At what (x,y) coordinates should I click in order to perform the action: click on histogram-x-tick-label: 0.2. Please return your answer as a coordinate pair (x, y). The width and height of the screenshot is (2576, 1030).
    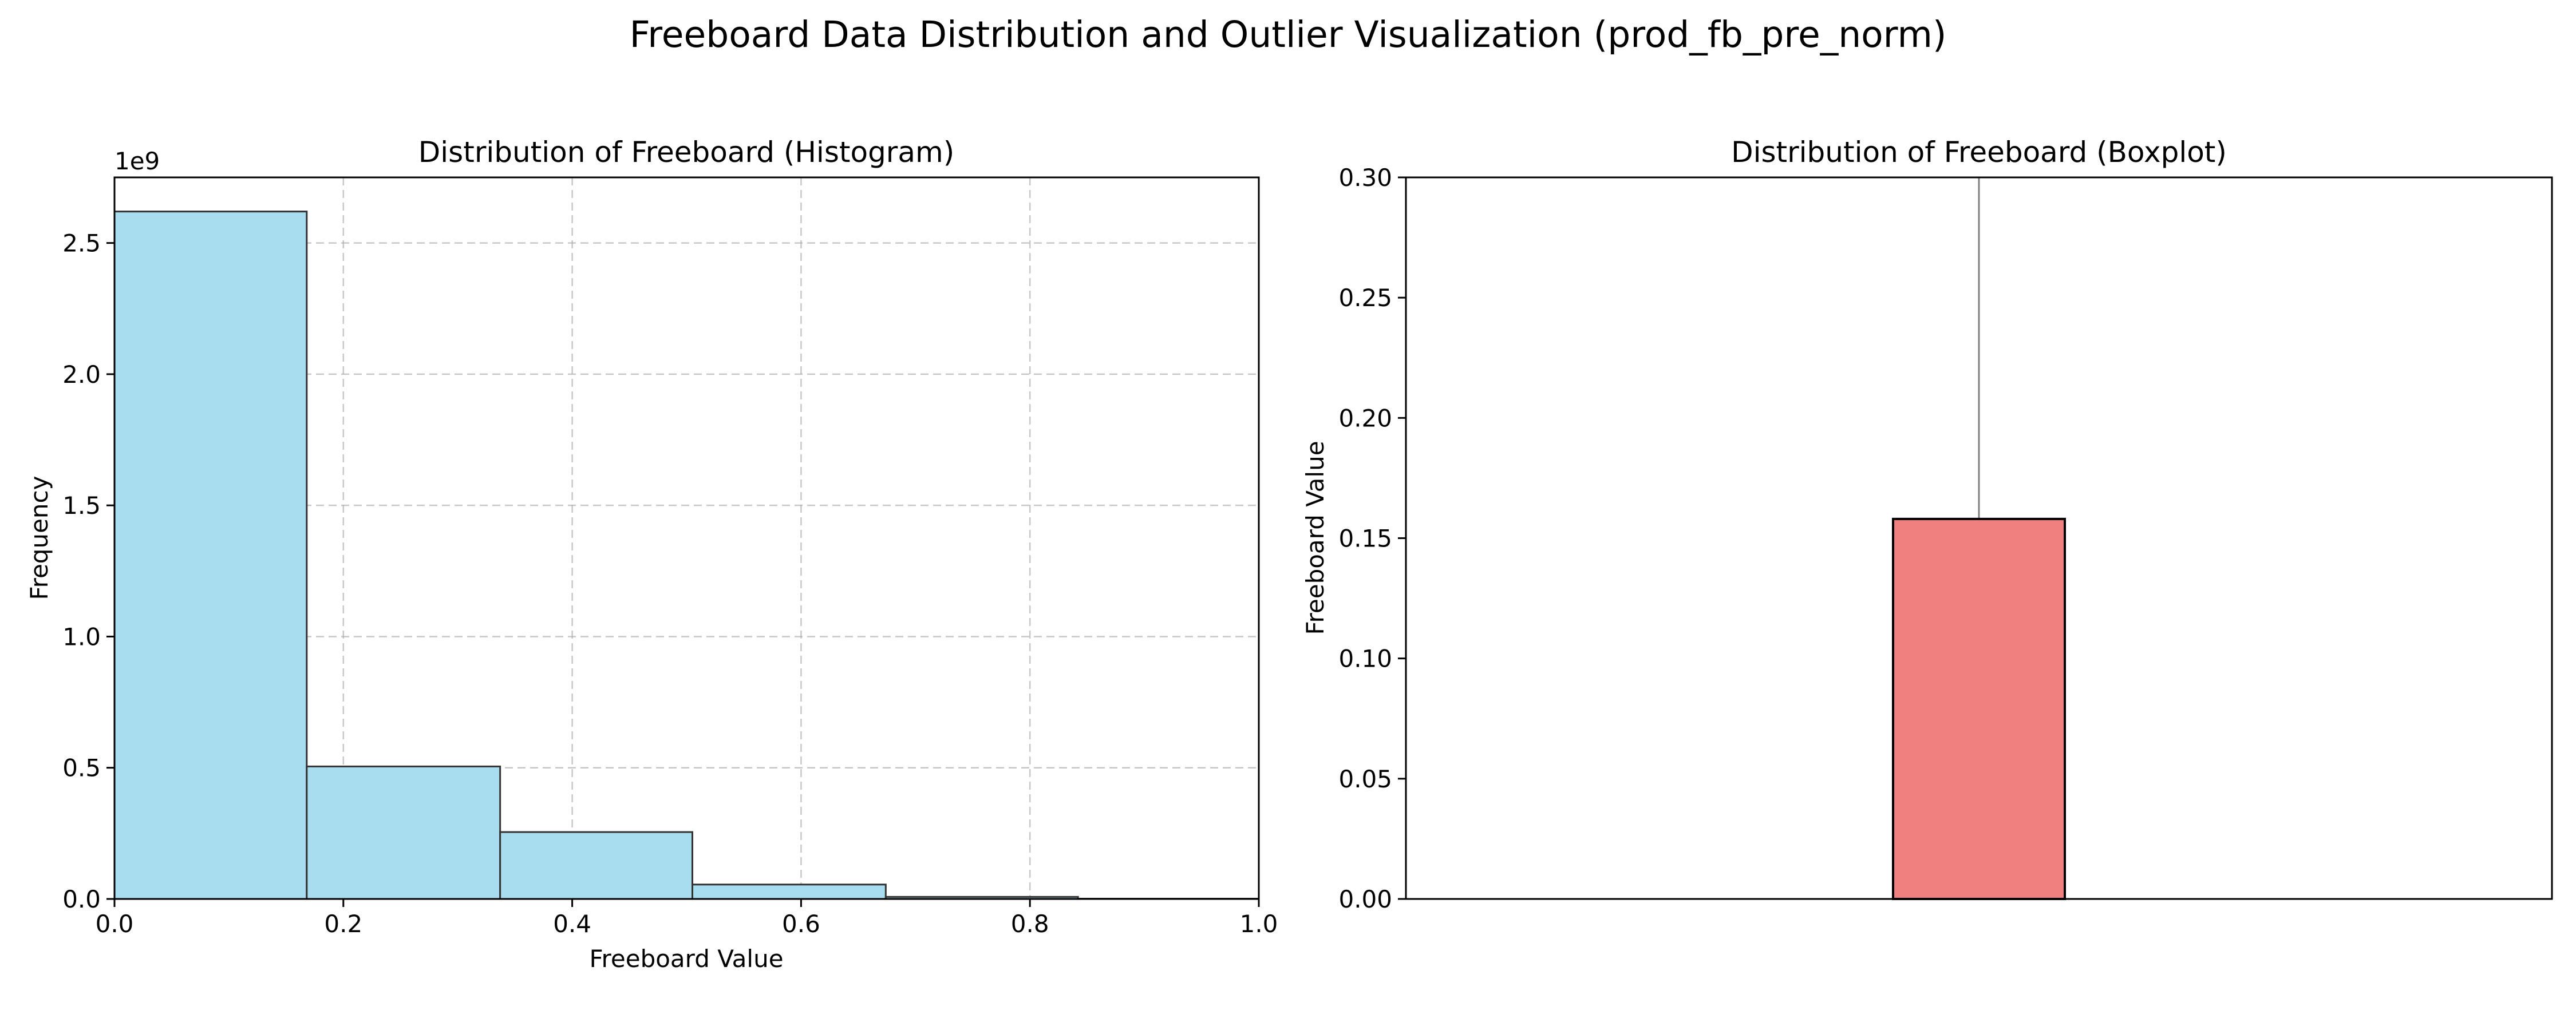
    Looking at the image, I should click on (343, 924).